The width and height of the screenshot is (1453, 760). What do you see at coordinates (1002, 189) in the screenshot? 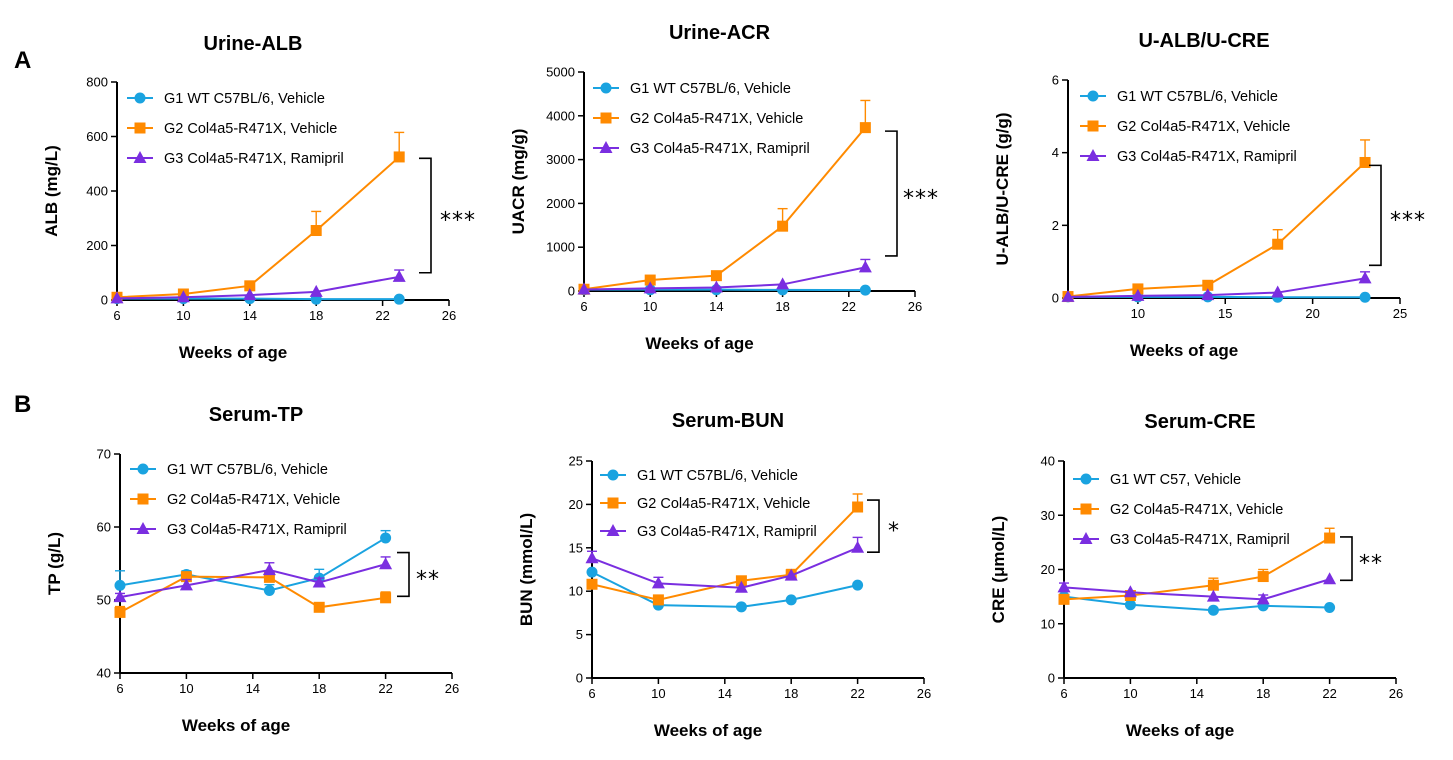
I see `y-axis-title: U-ALB/U-CRE (g/g)` at bounding box center [1002, 189].